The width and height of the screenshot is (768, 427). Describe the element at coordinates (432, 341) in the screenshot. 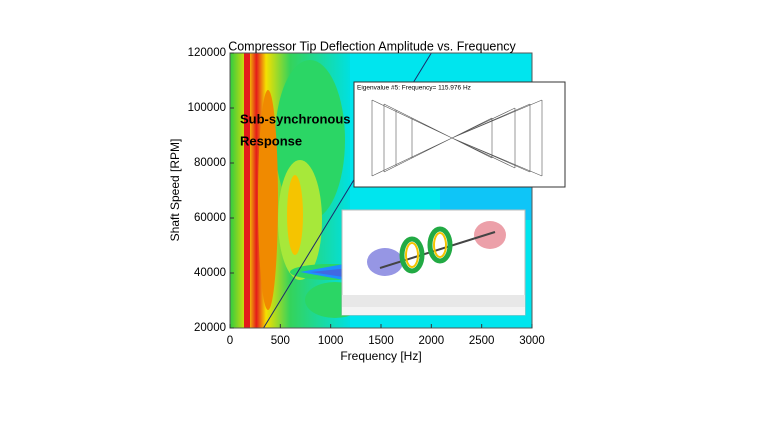

I see `x-tick-label: 2000` at that location.